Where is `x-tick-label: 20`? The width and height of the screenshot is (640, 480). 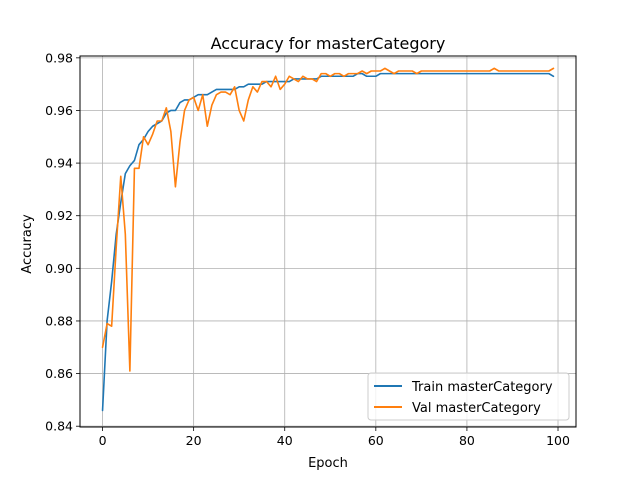
x-tick-label: 20 is located at coordinates (194, 440).